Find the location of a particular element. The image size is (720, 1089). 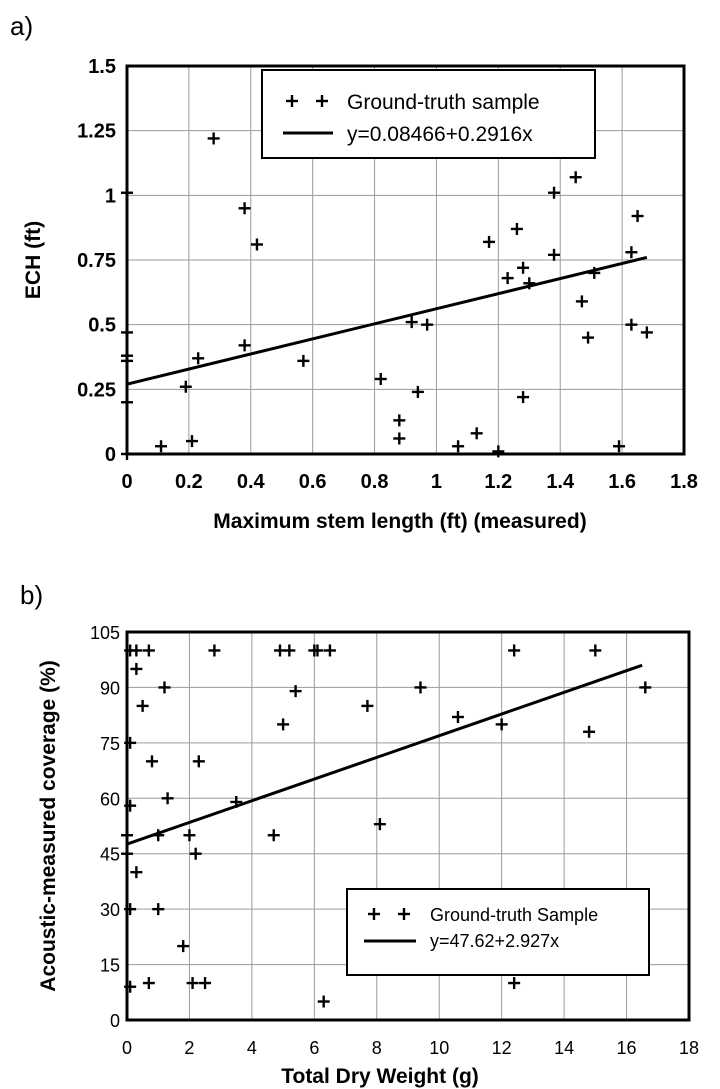

panel-b-x-tick-label: 2 is located at coordinates (189, 1048).